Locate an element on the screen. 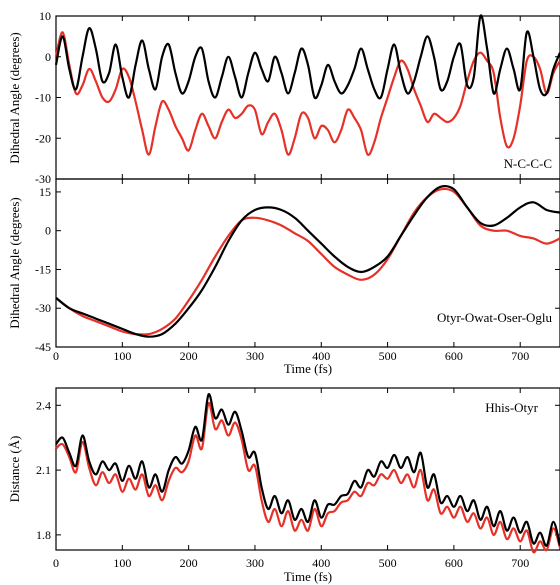 The image size is (560, 585). y-tick-labels: 2.4 2.1 1.8 is located at coordinates (43, 470).